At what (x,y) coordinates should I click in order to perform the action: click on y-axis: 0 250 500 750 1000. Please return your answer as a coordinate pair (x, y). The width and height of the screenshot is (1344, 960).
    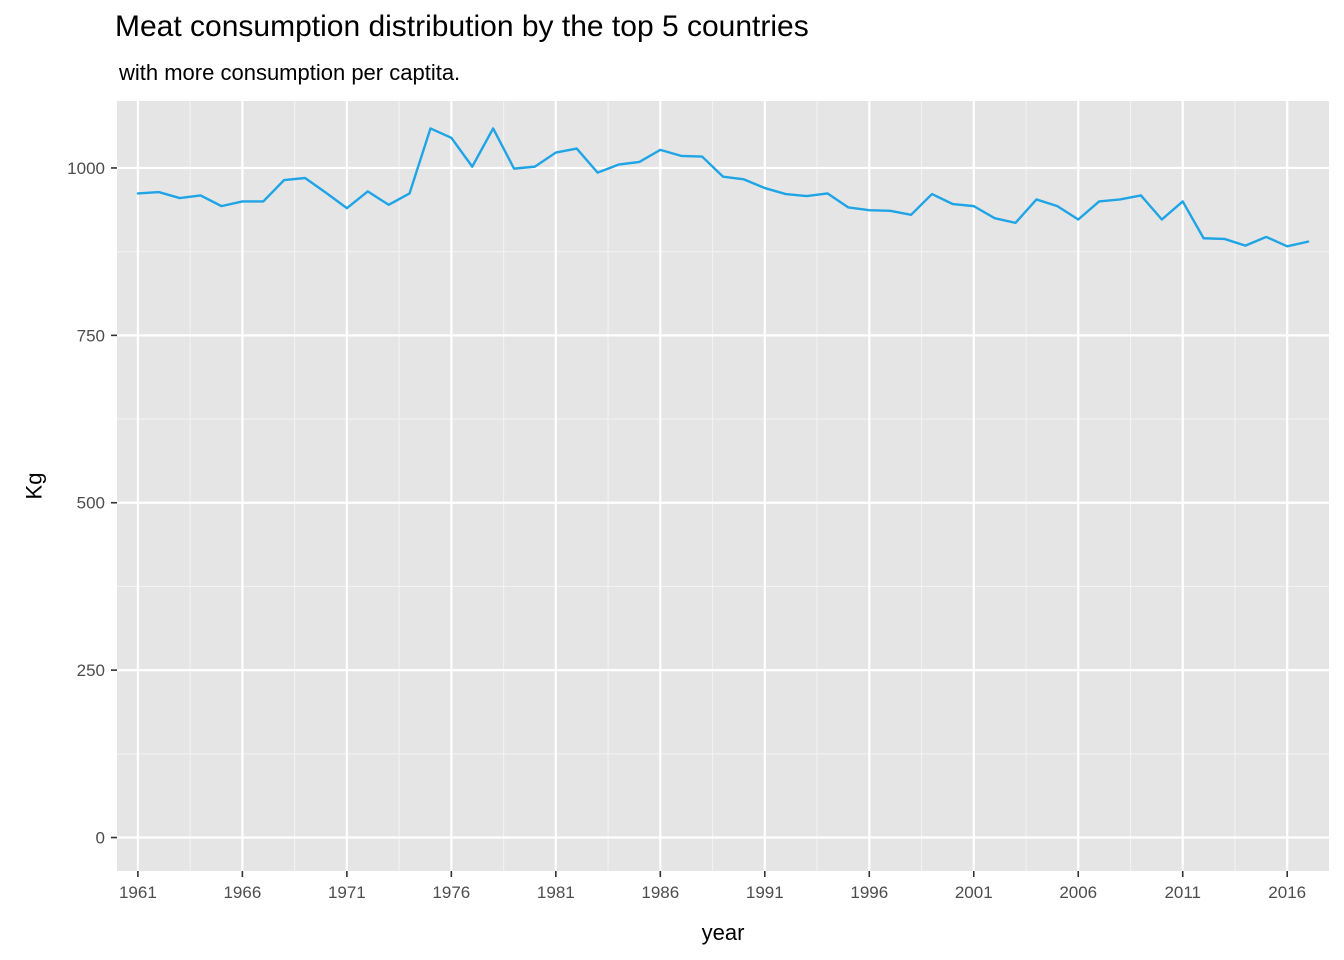
    Looking at the image, I should click on (92, 503).